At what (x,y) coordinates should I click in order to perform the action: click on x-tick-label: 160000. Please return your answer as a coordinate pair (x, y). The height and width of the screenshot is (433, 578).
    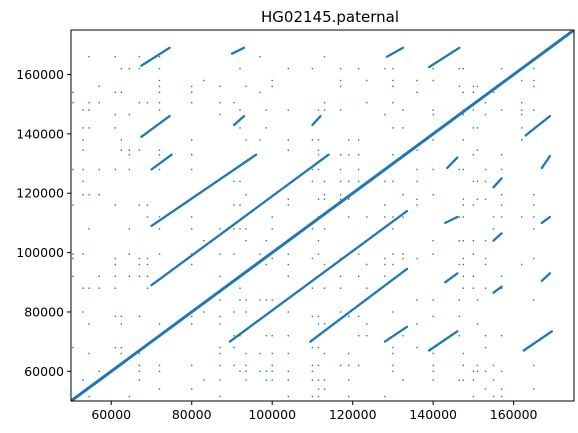
    Looking at the image, I should click on (514, 414).